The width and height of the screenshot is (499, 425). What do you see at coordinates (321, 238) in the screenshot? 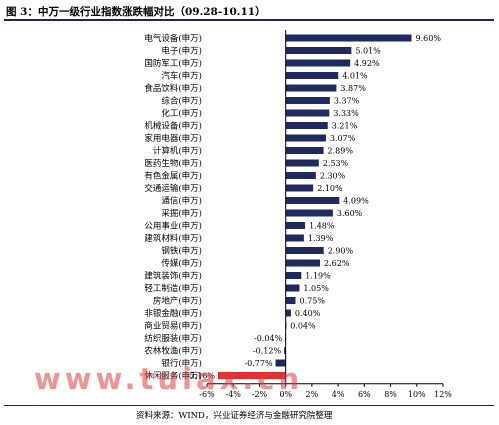
I see `data-label: 1.39%` at bounding box center [321, 238].